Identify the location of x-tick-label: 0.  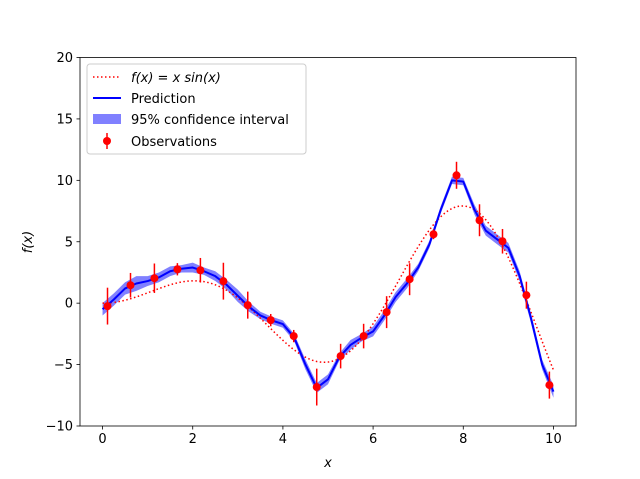
(102, 439).